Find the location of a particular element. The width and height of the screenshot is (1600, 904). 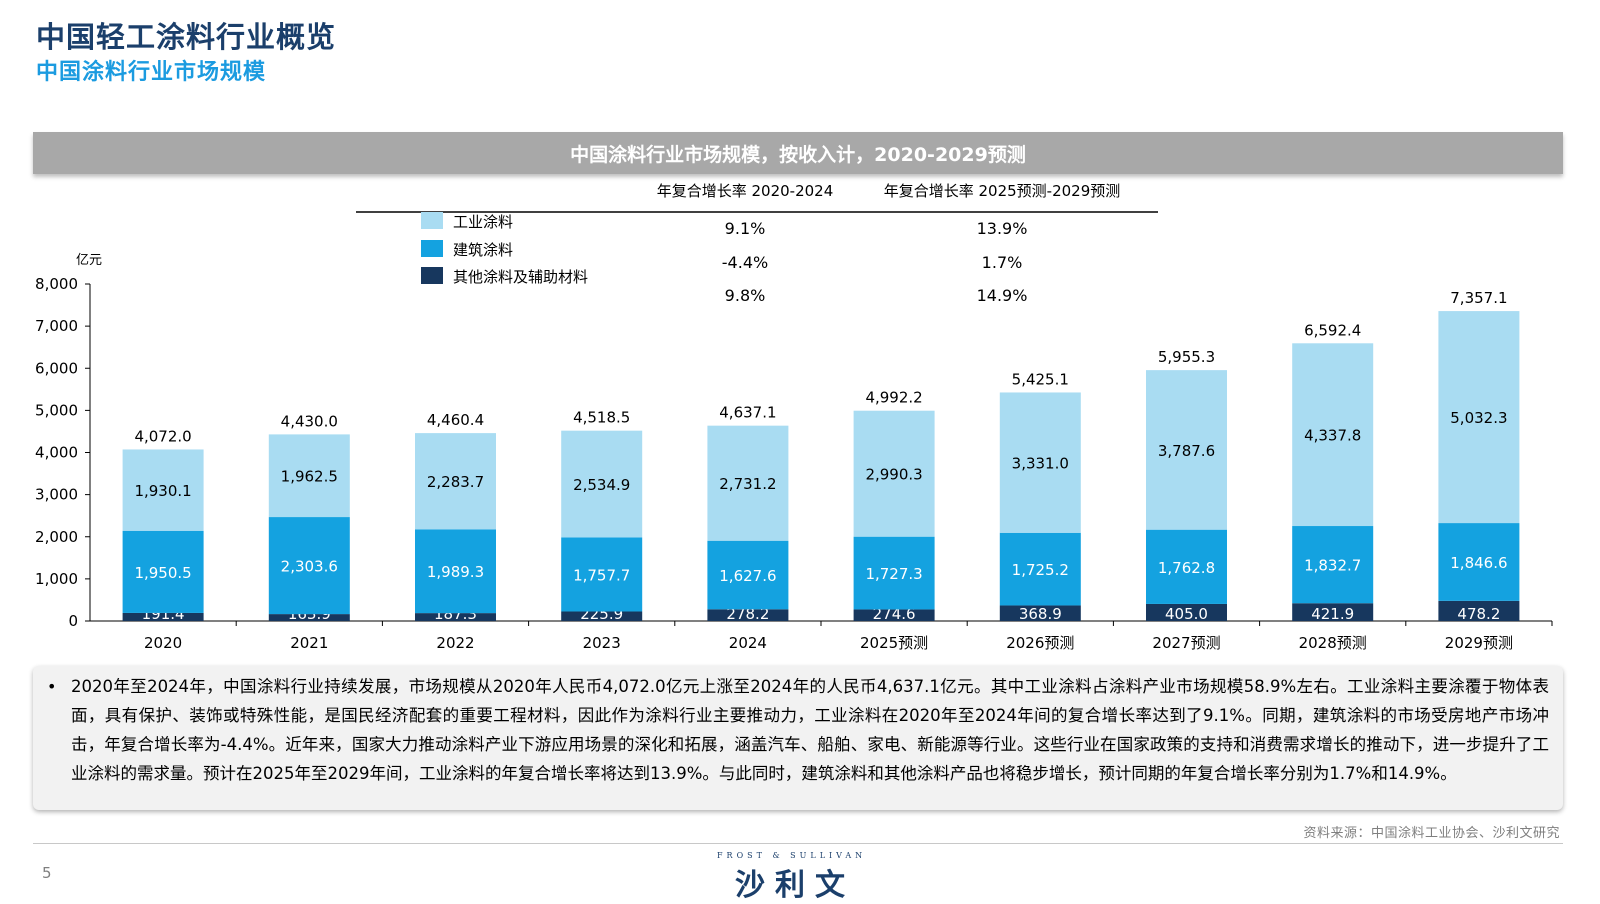

data-label: 2,990.3 is located at coordinates (893, 475).